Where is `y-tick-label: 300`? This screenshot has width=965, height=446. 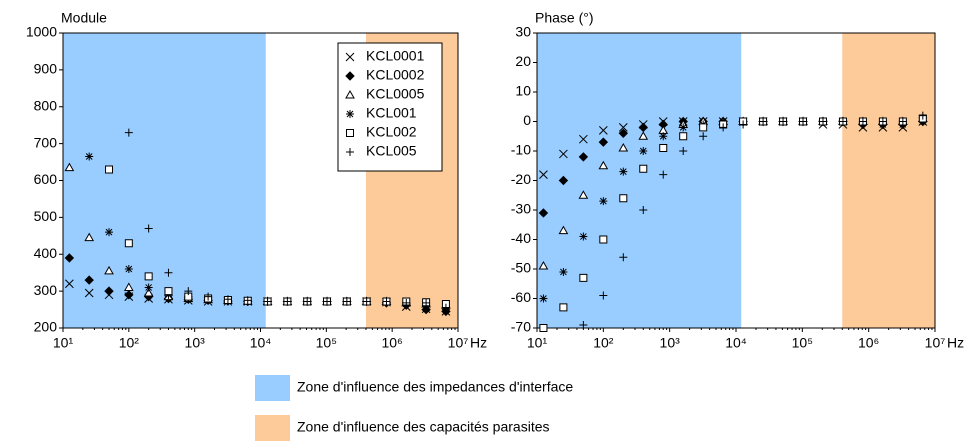 y-tick-label: 300 is located at coordinates (46, 290).